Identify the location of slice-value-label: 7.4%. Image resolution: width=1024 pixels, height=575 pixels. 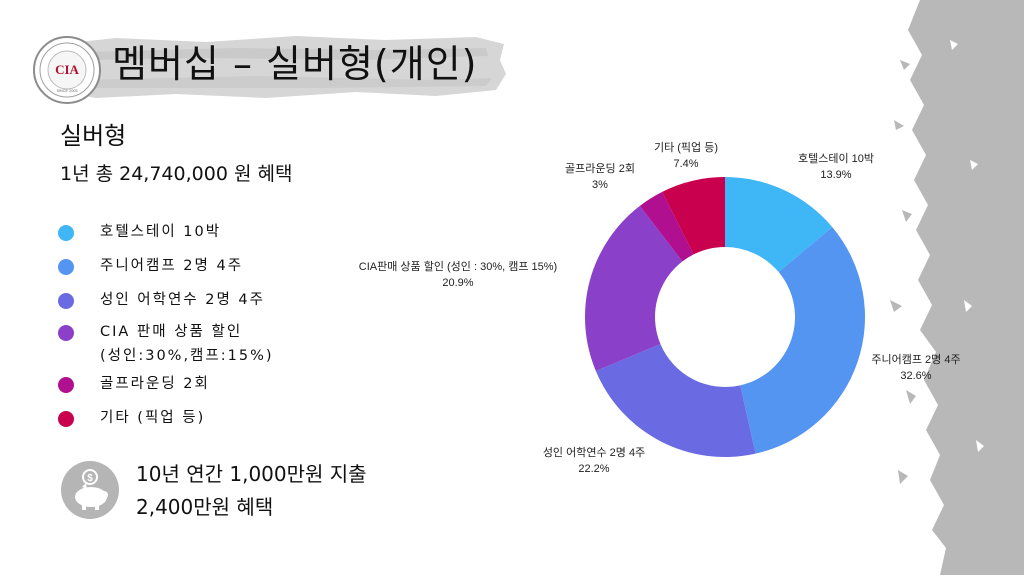
(685, 164).